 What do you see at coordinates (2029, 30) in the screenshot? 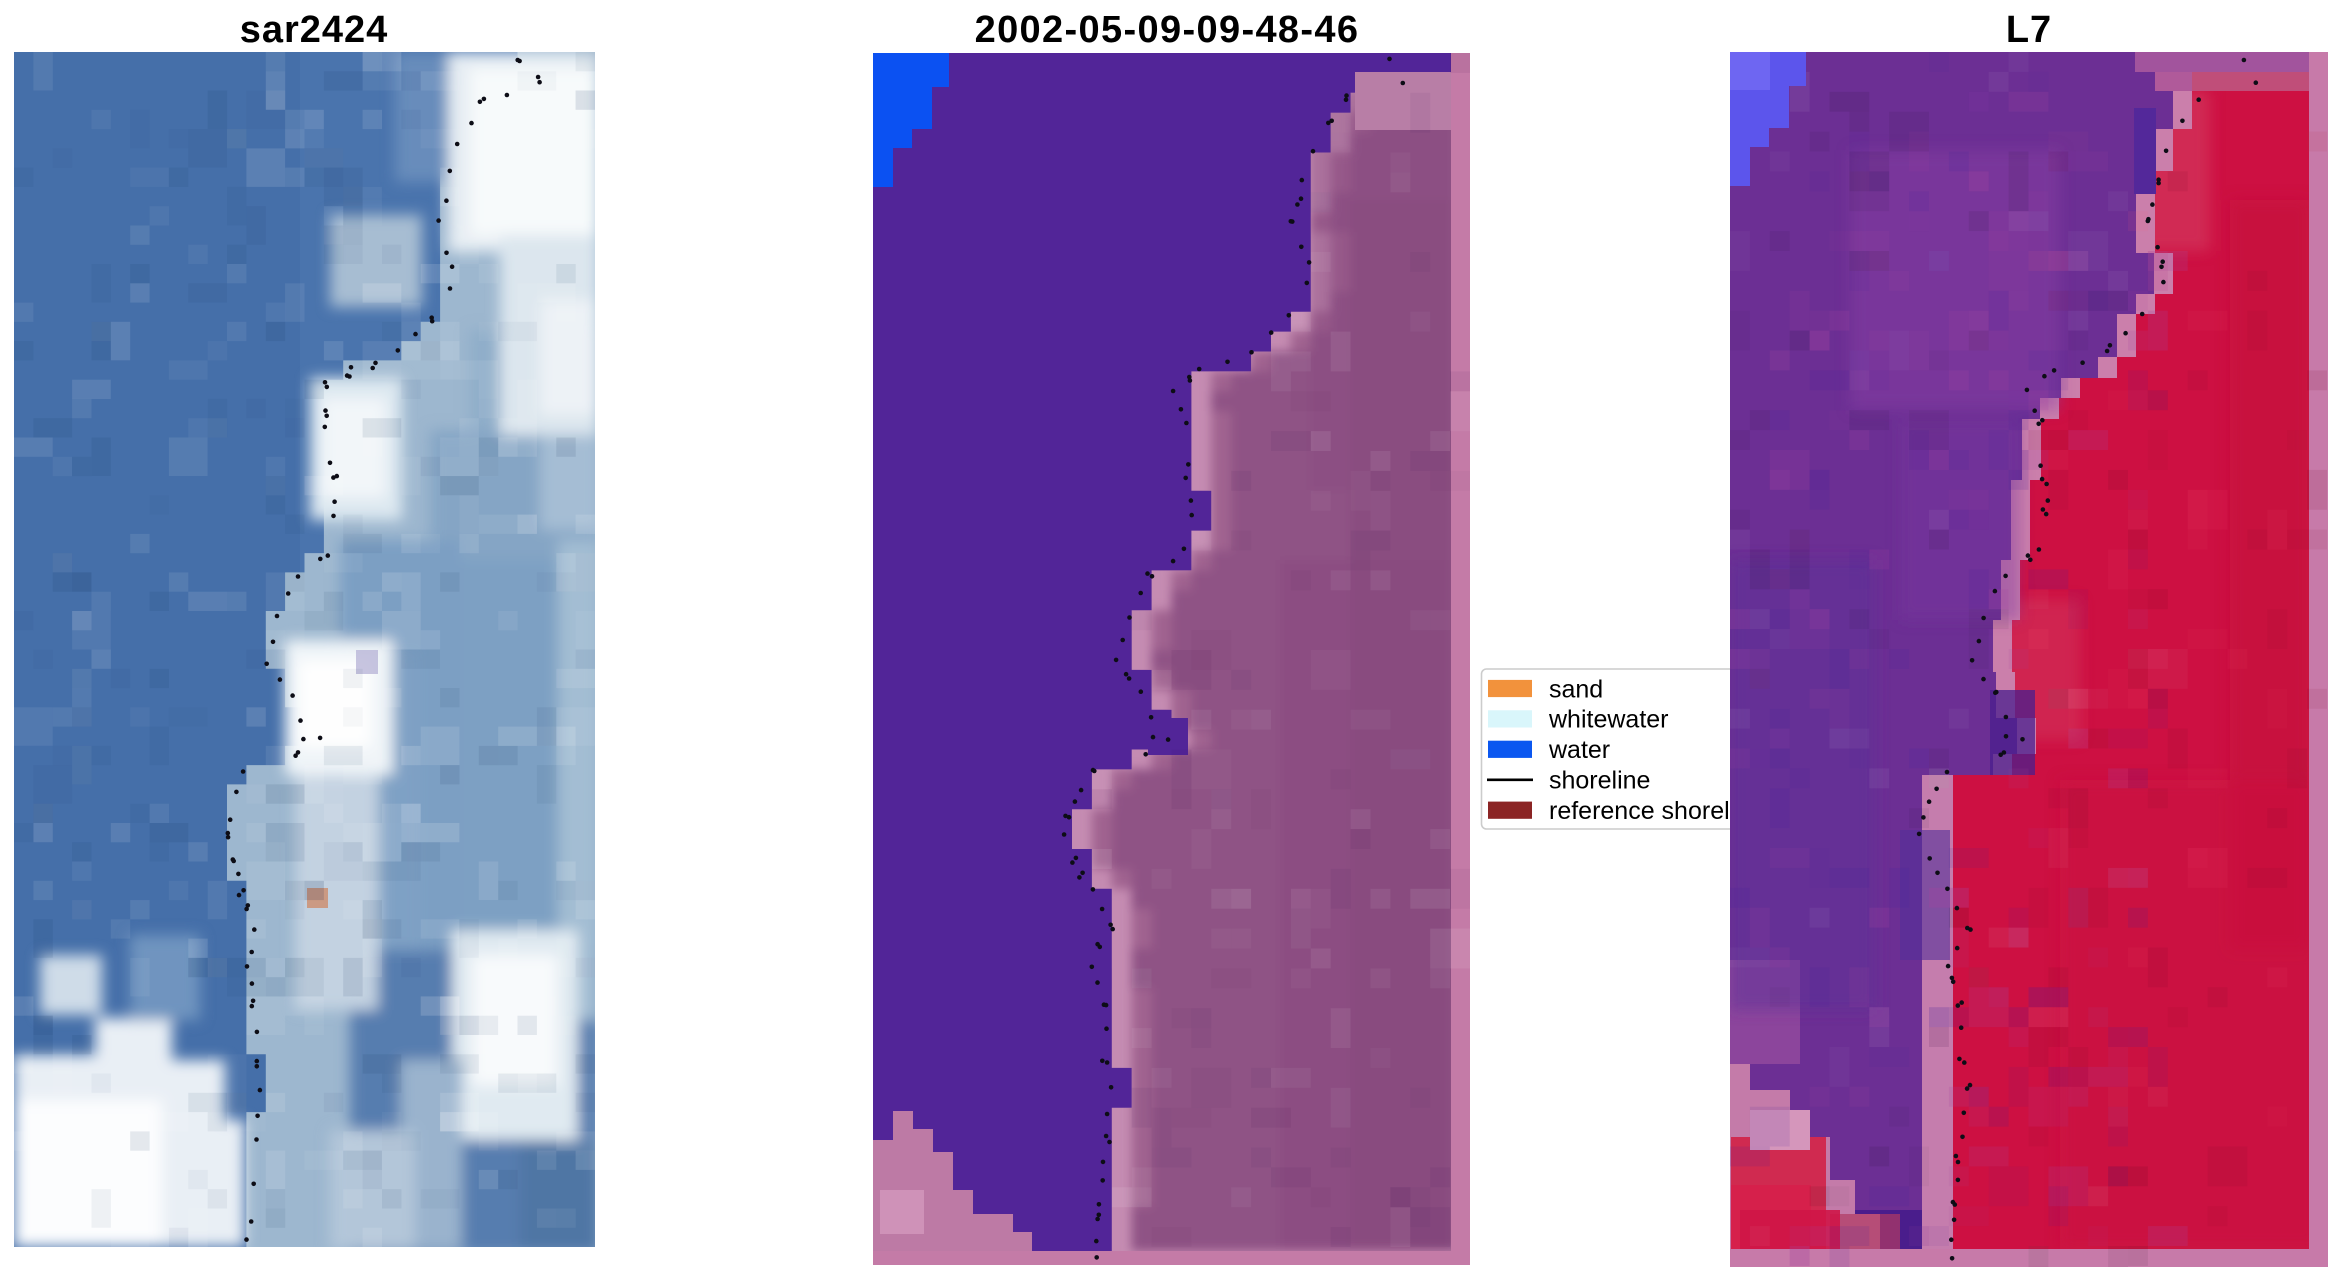
I see `svg-text: L7` at bounding box center [2029, 30].